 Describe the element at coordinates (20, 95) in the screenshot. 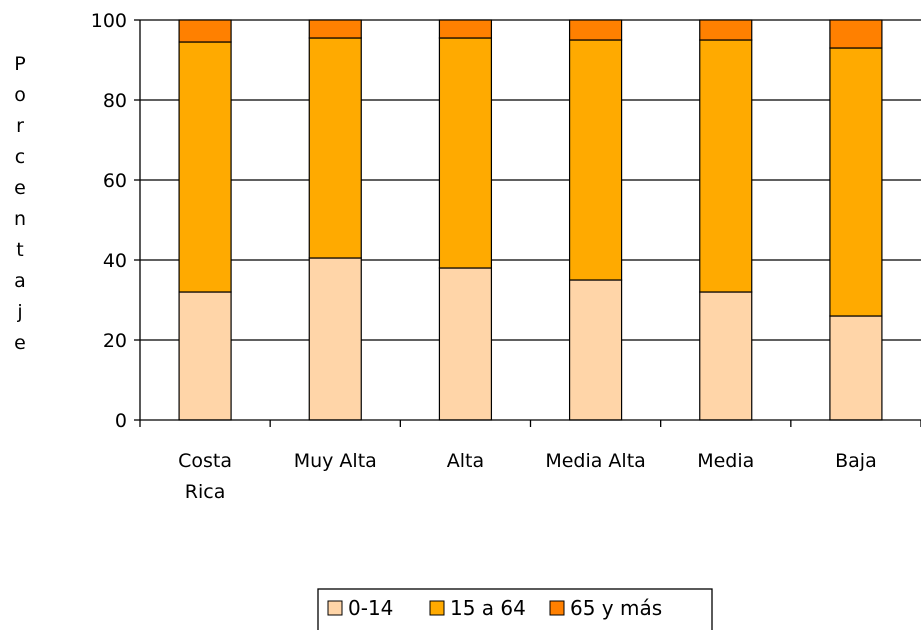

I see `y-axis-label-char: o` at that location.